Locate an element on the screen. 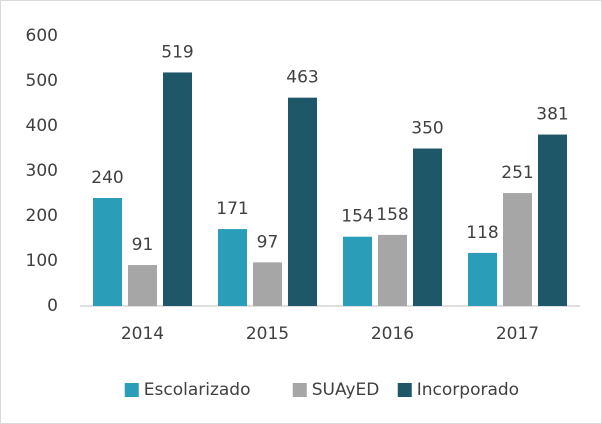 The width and height of the screenshot is (602, 424). value-label: 171 is located at coordinates (232, 209).